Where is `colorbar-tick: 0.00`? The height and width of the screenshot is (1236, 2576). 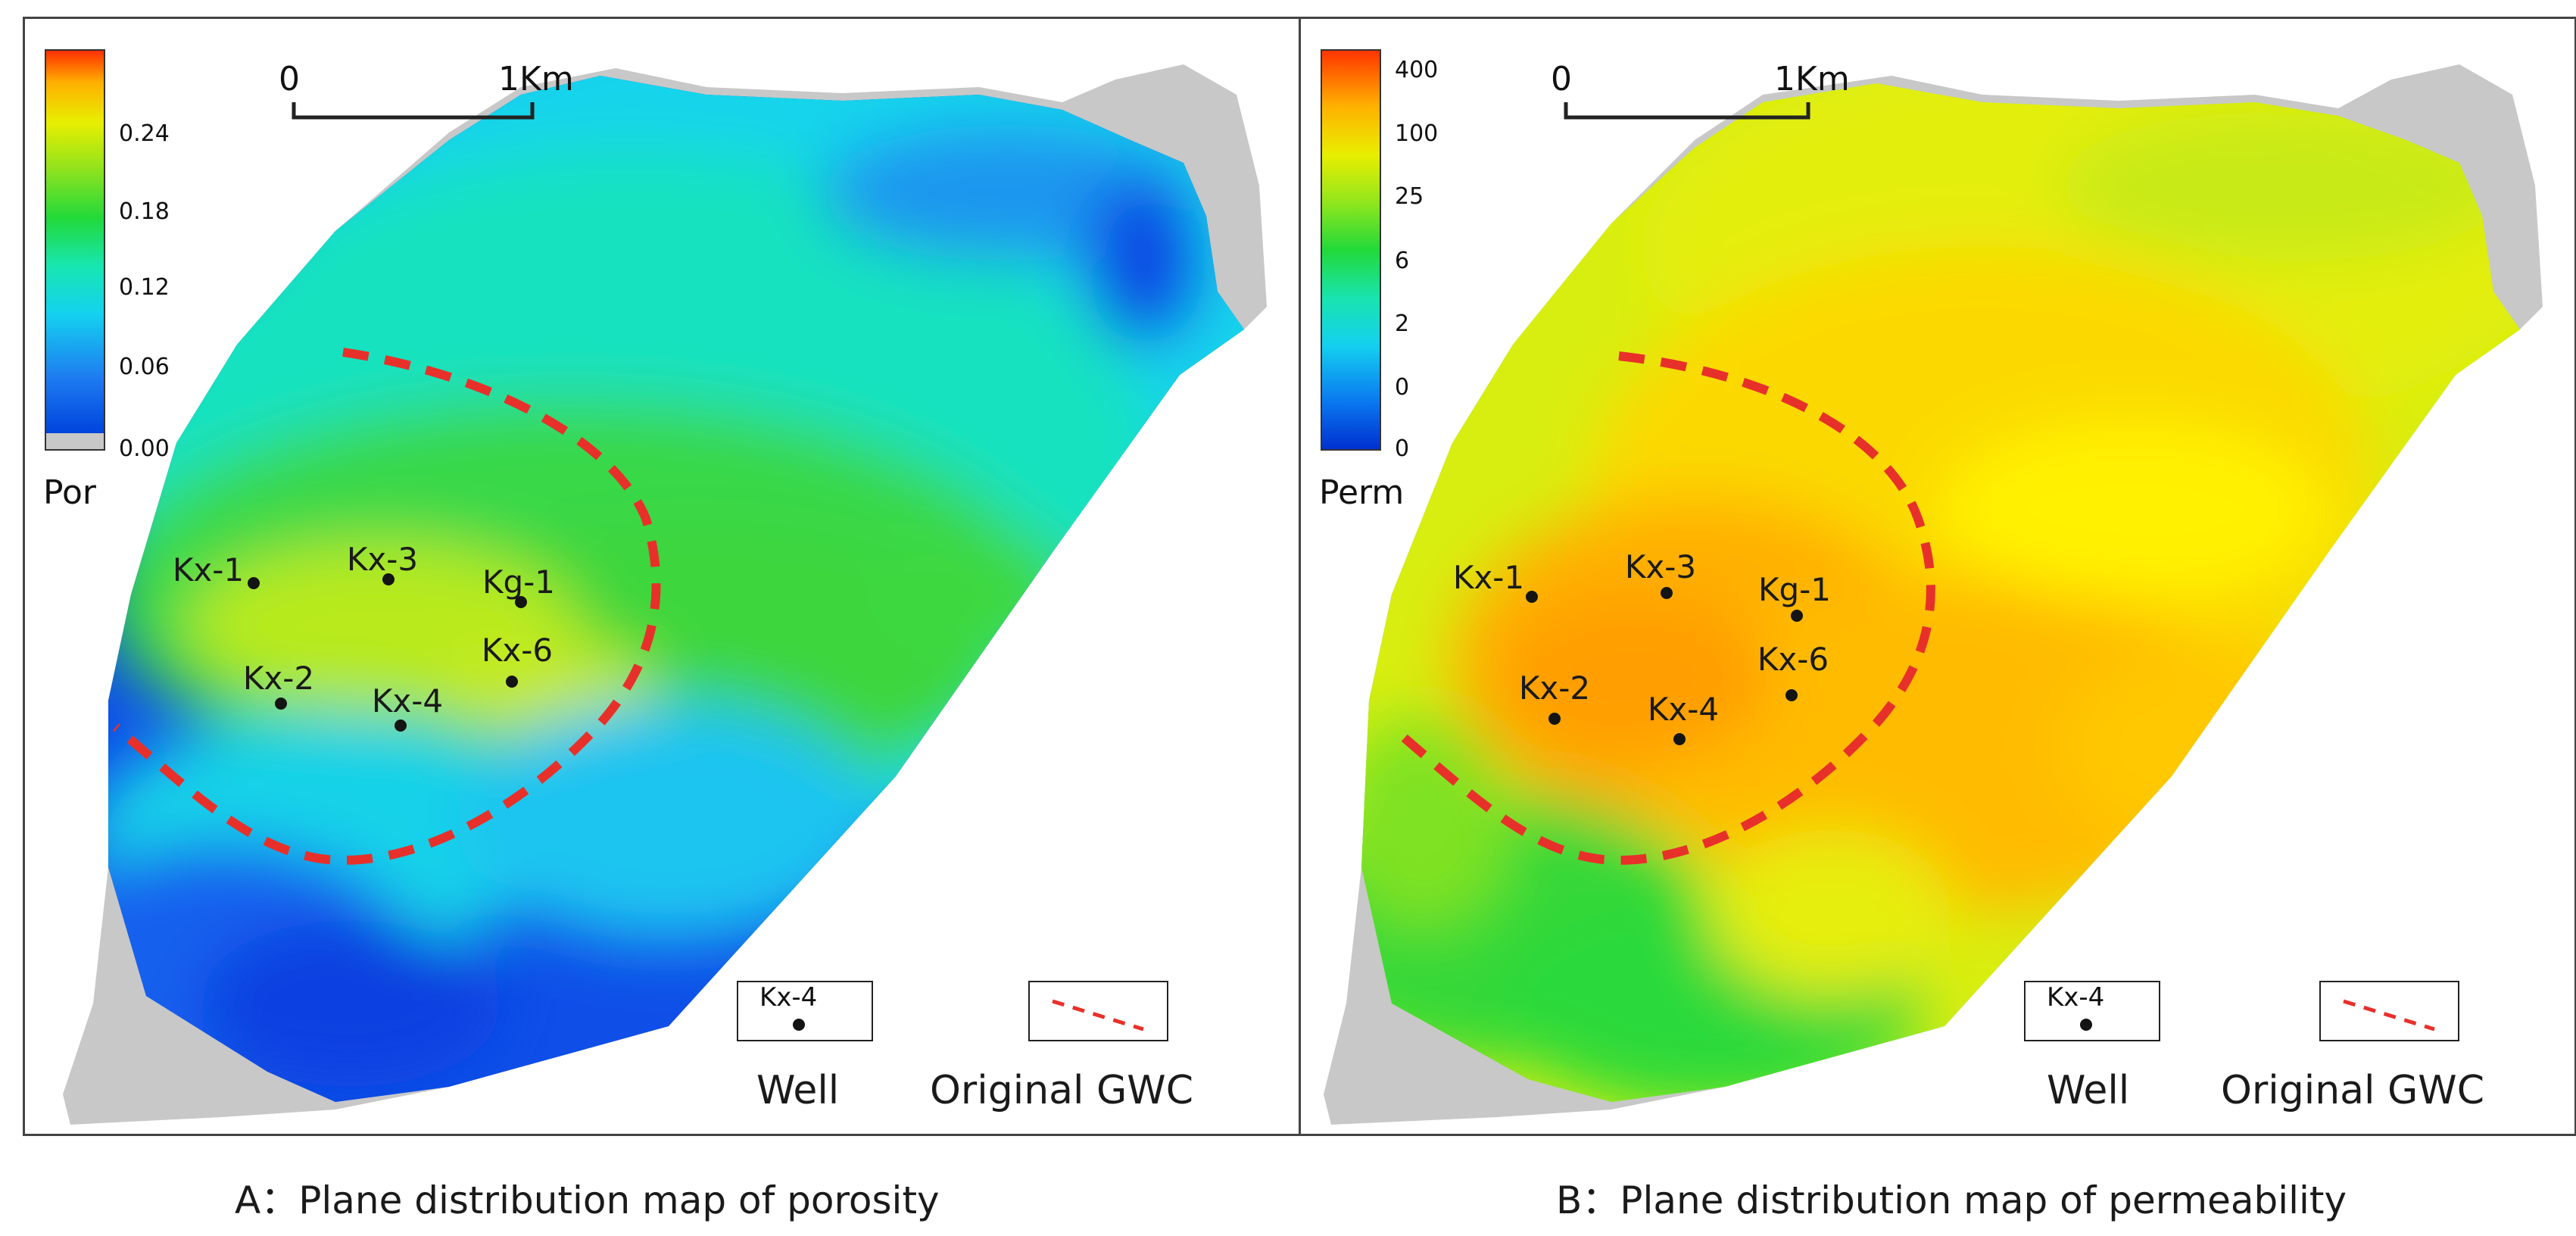 colorbar-tick: 0.00 is located at coordinates (144, 449).